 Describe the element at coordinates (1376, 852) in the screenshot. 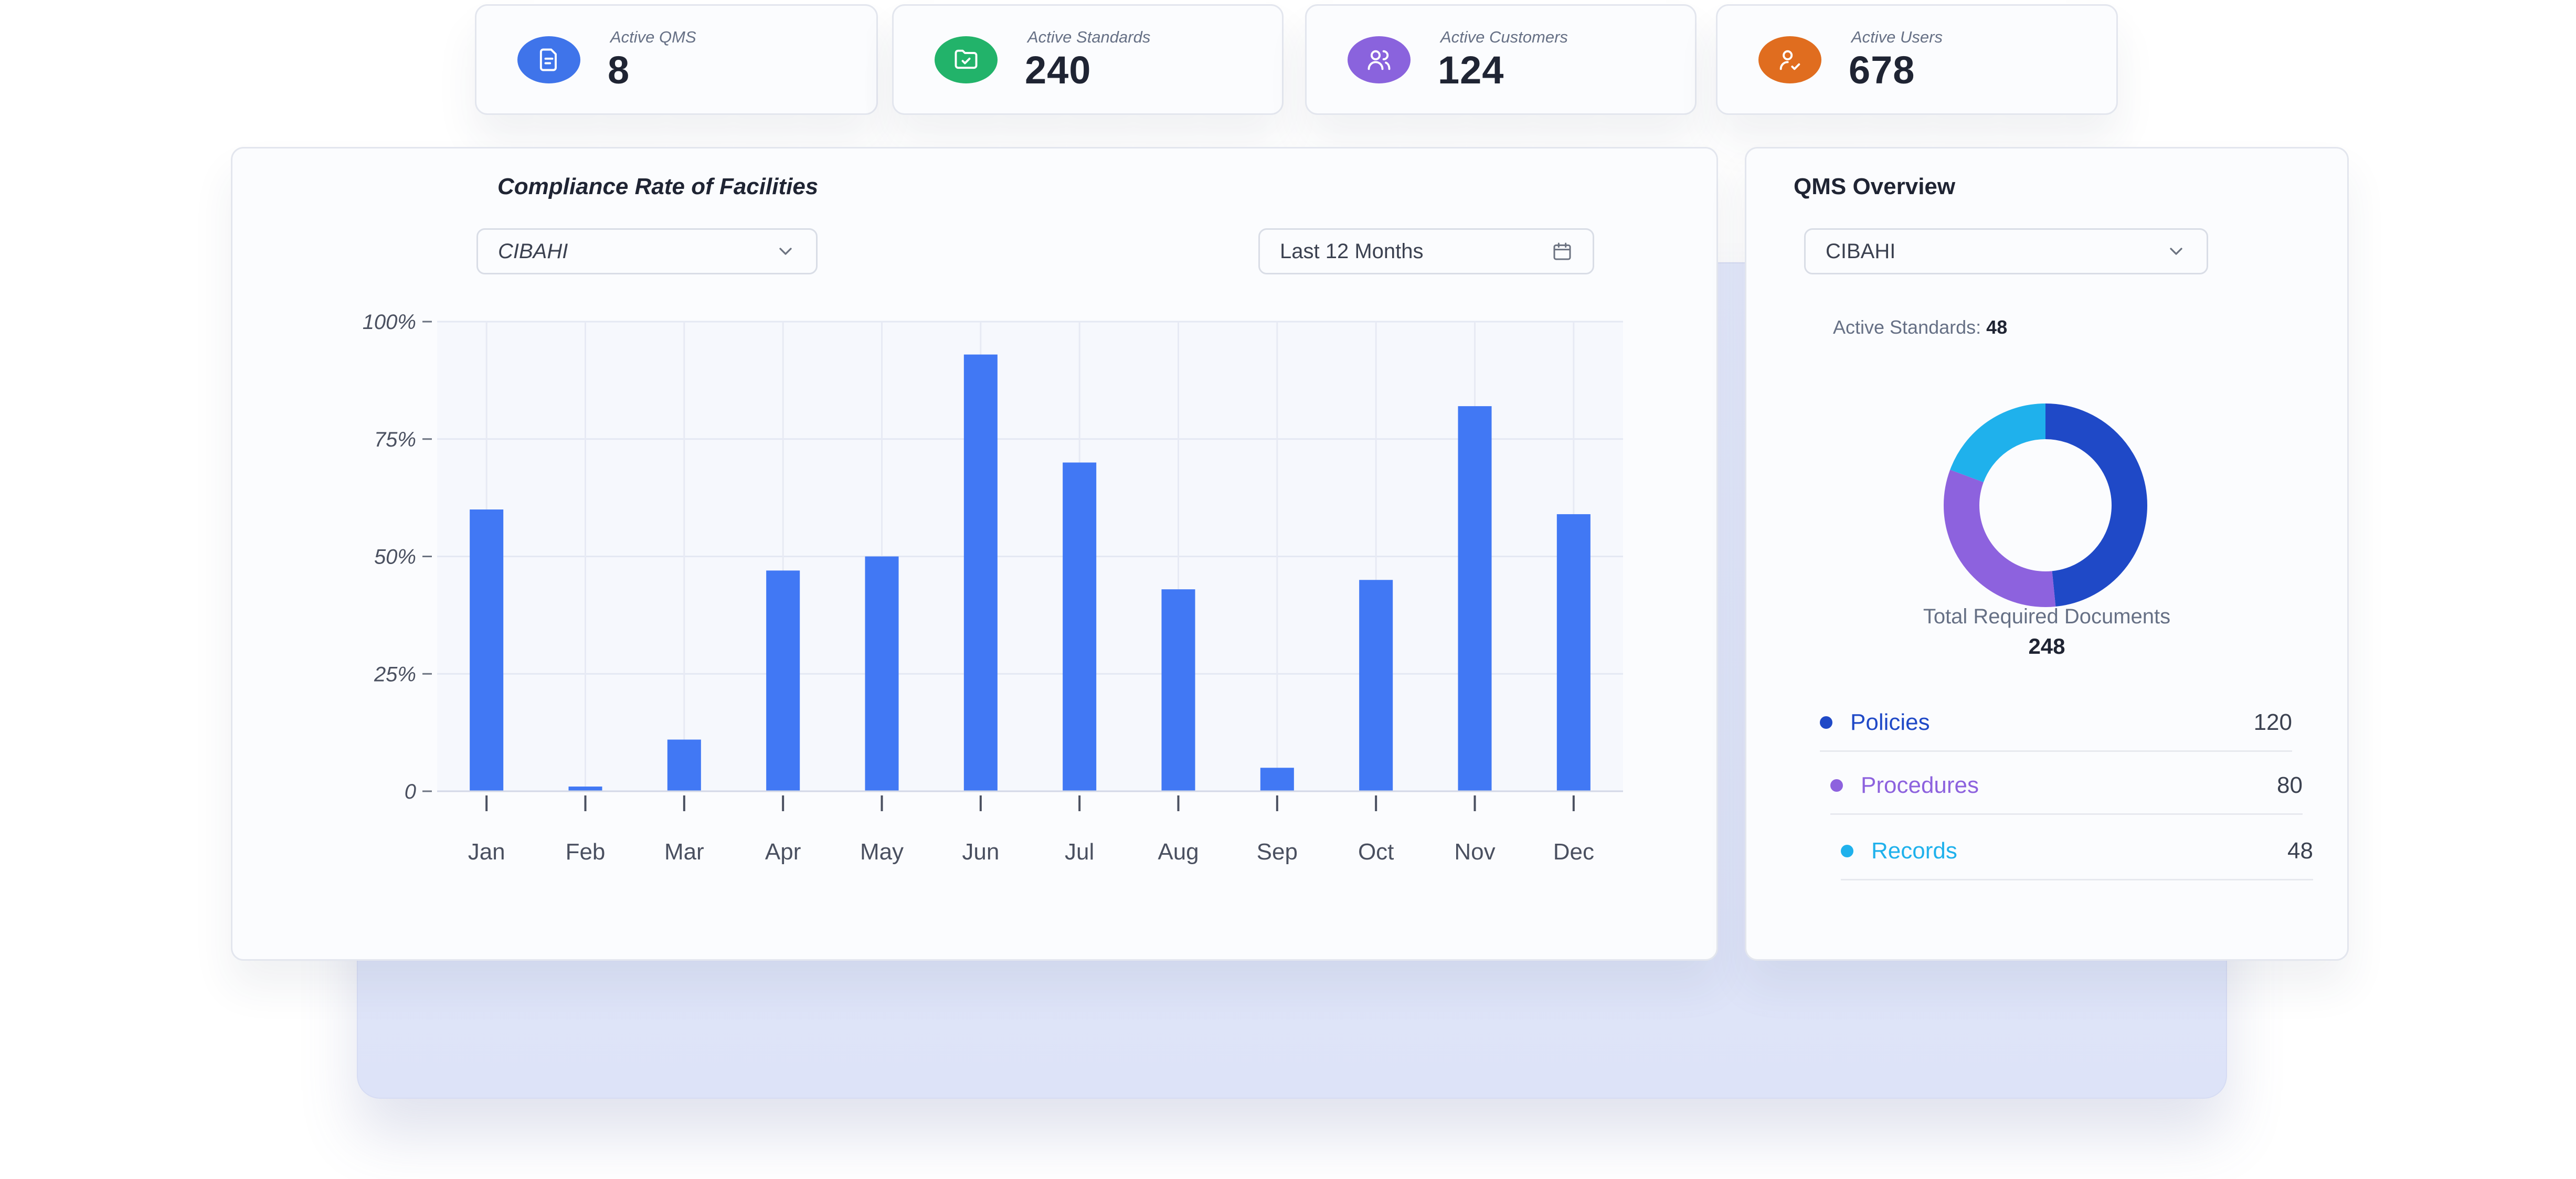

I see `x-tick-label: Oct` at that location.